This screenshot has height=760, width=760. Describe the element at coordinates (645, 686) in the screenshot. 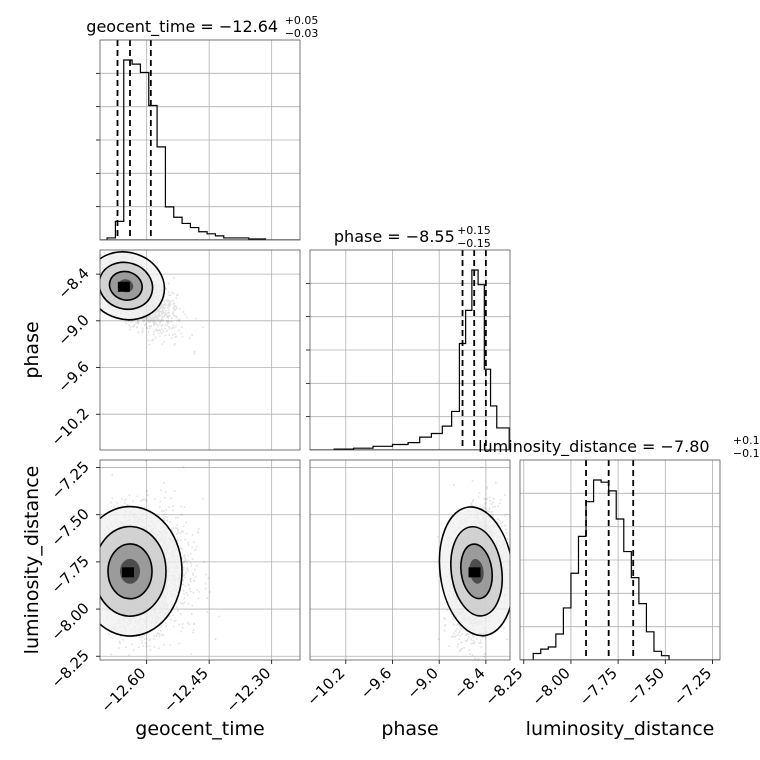

I see `x-tick-label: −7.50` at that location.